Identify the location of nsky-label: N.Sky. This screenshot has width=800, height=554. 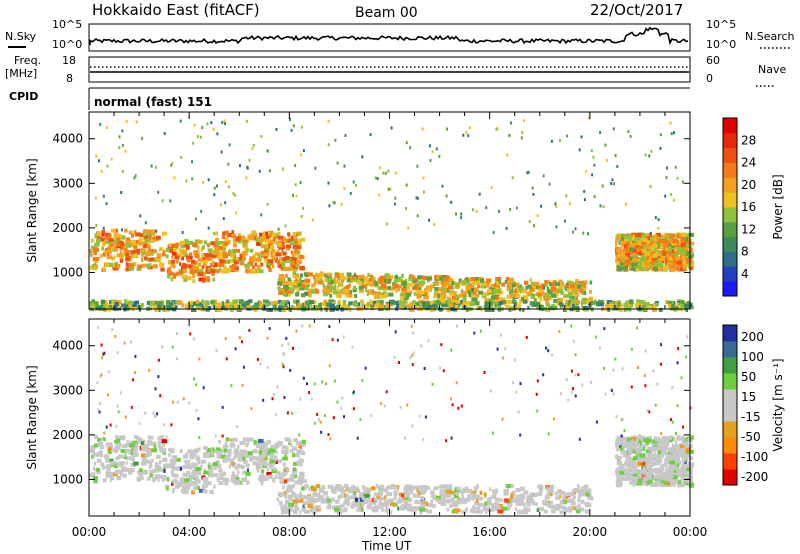
(21, 36).